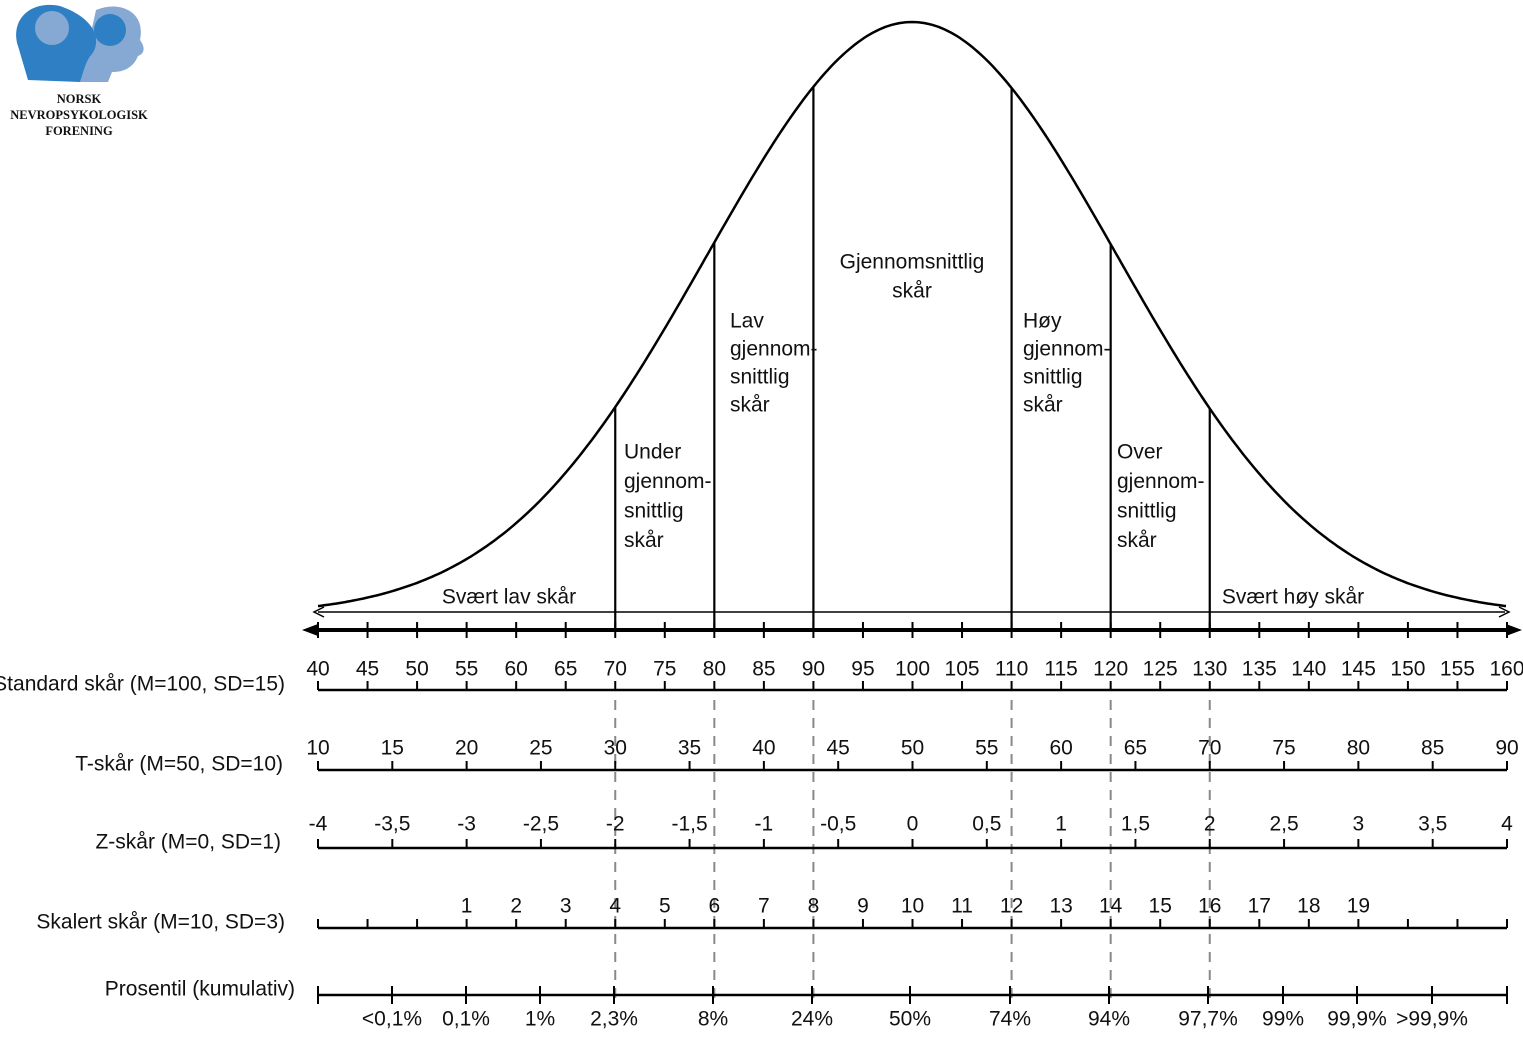 The height and width of the screenshot is (1043, 1523). Describe the element at coordinates (515, 669) in the screenshot. I see `scale-tick-label: 60` at that location.